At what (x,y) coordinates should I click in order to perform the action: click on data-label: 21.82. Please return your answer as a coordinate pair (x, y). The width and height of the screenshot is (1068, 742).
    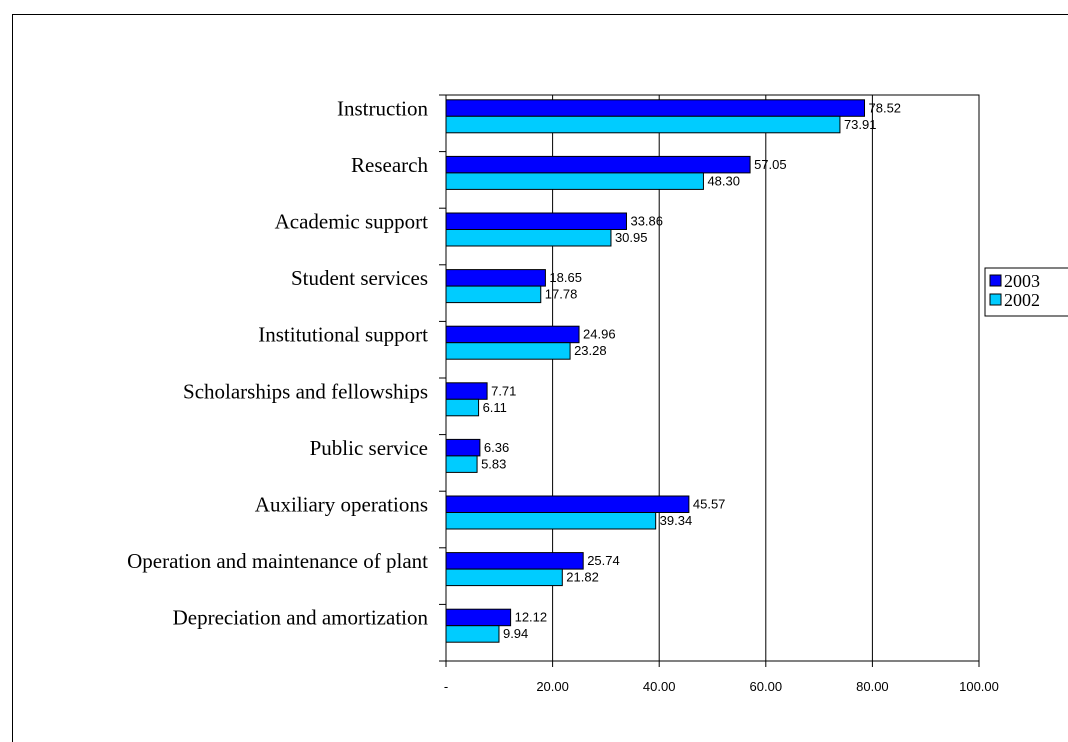
    Looking at the image, I should click on (582, 577).